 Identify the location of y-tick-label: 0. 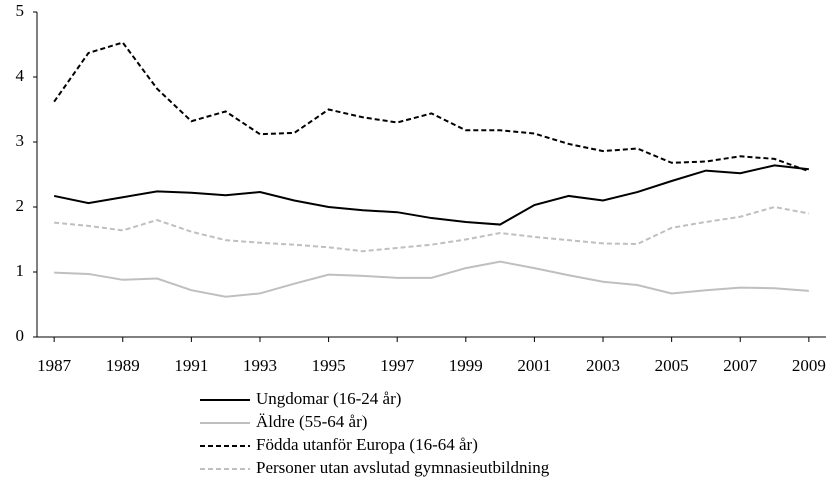
(20, 335).